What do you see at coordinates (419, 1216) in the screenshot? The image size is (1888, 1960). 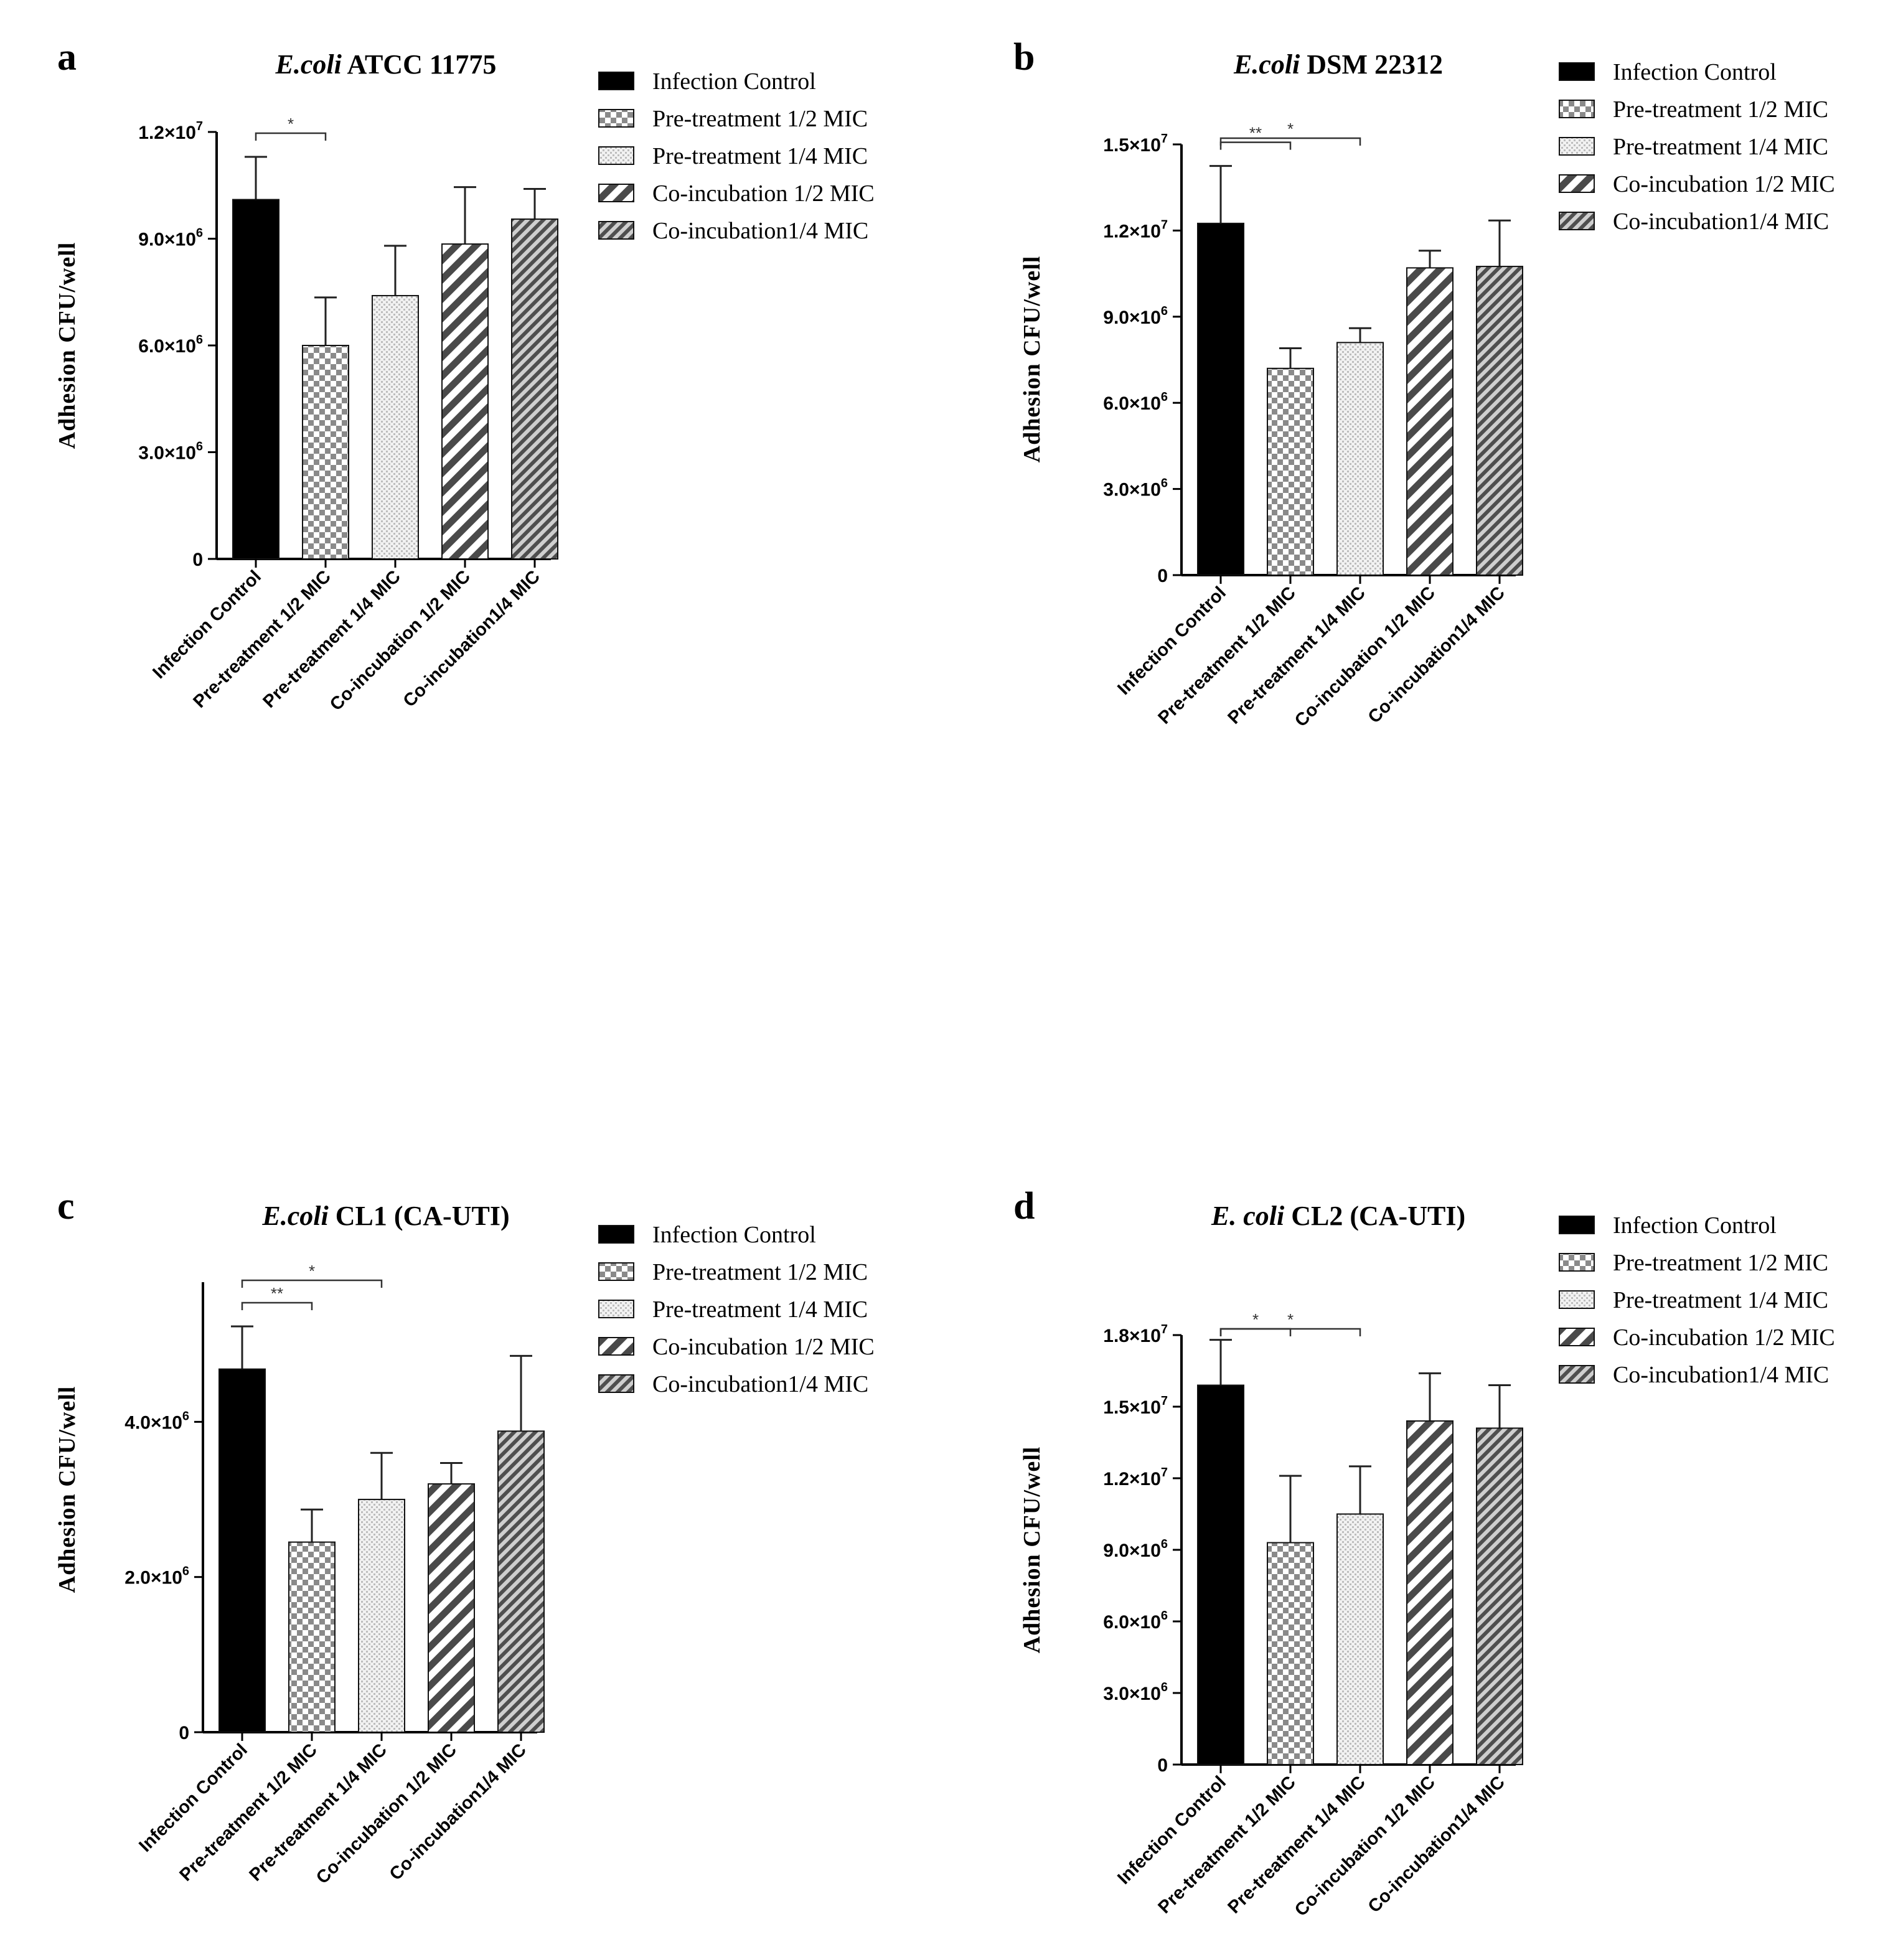 I see `chart-title-rest: CL1 (CA-UTI)` at bounding box center [419, 1216].